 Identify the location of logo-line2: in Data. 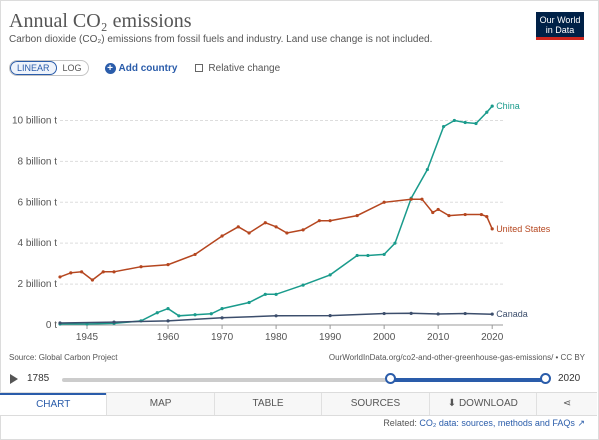
(560, 30).